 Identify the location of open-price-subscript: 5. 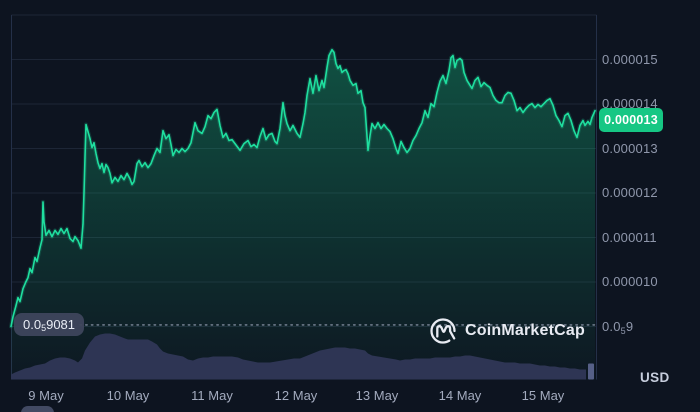
(44, 327).